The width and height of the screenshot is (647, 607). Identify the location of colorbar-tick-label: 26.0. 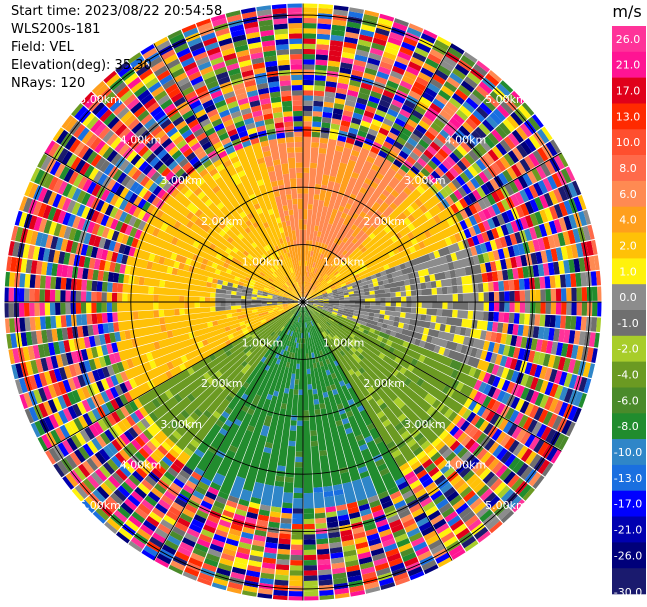
(628, 39).